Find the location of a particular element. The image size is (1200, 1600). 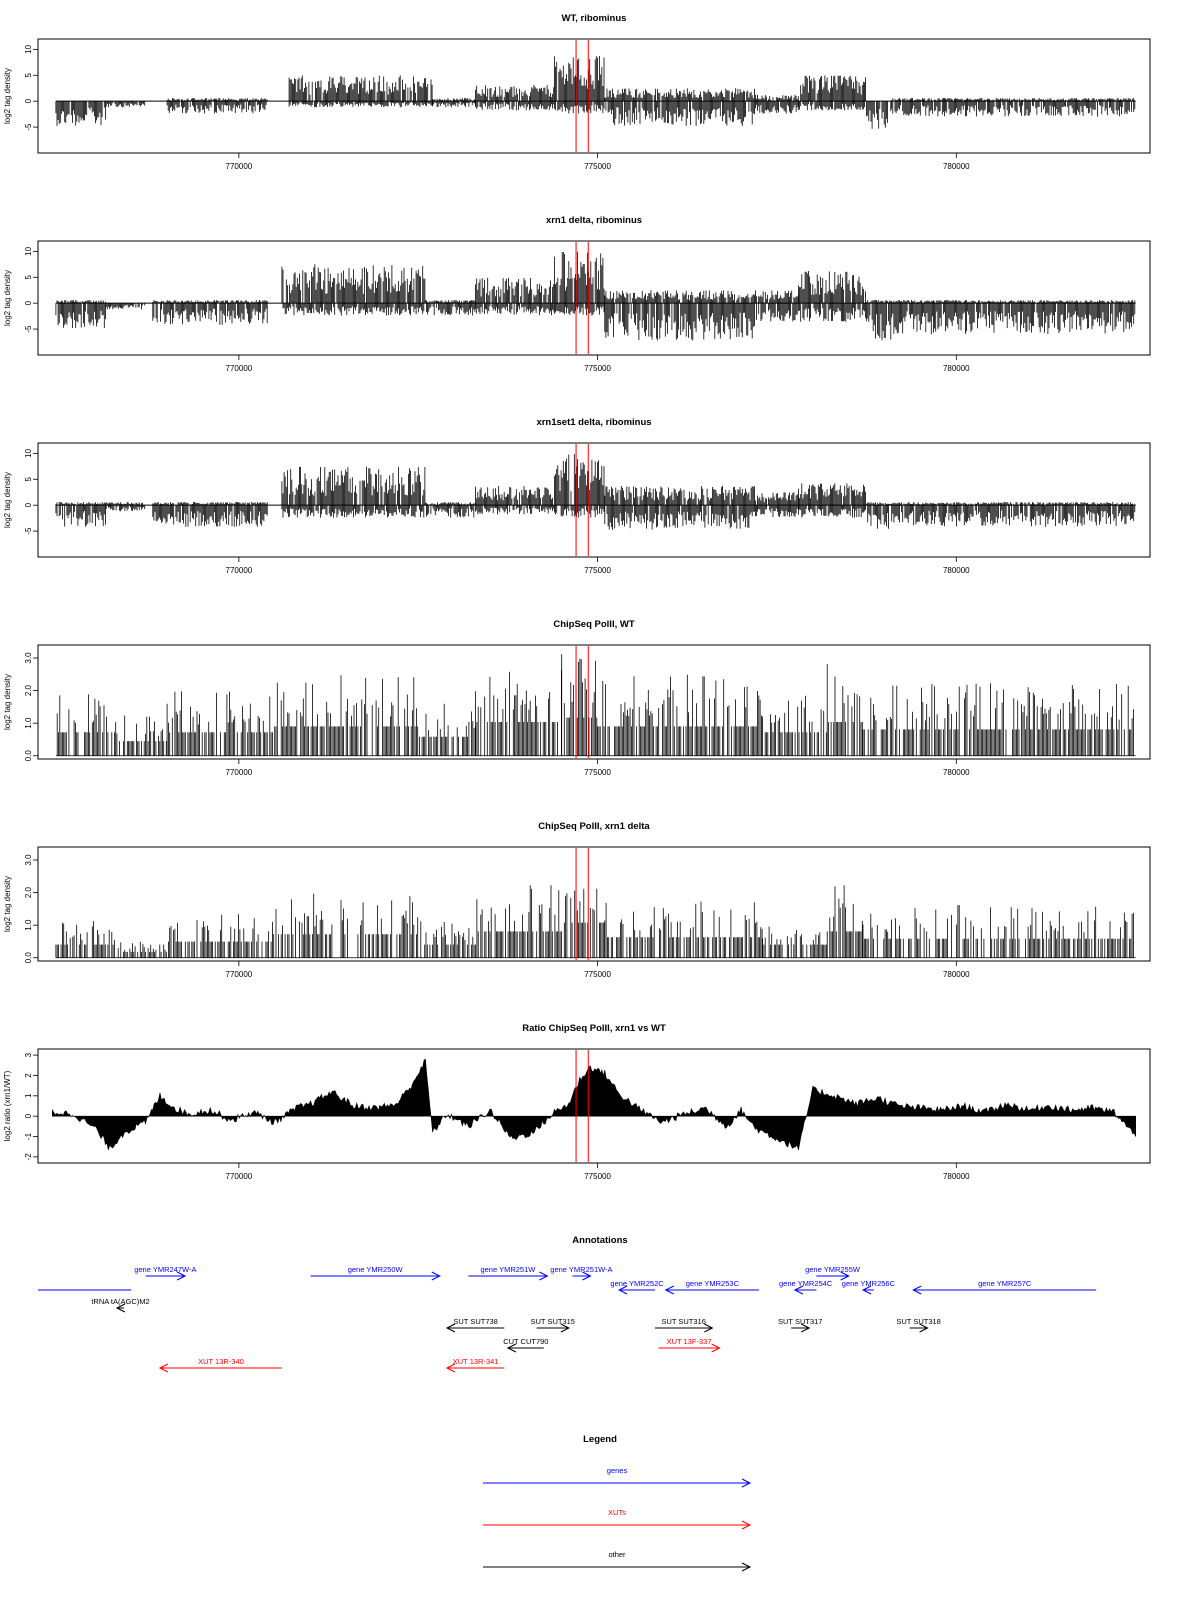

panel-title: WT, ribominus is located at coordinates (594, 18).